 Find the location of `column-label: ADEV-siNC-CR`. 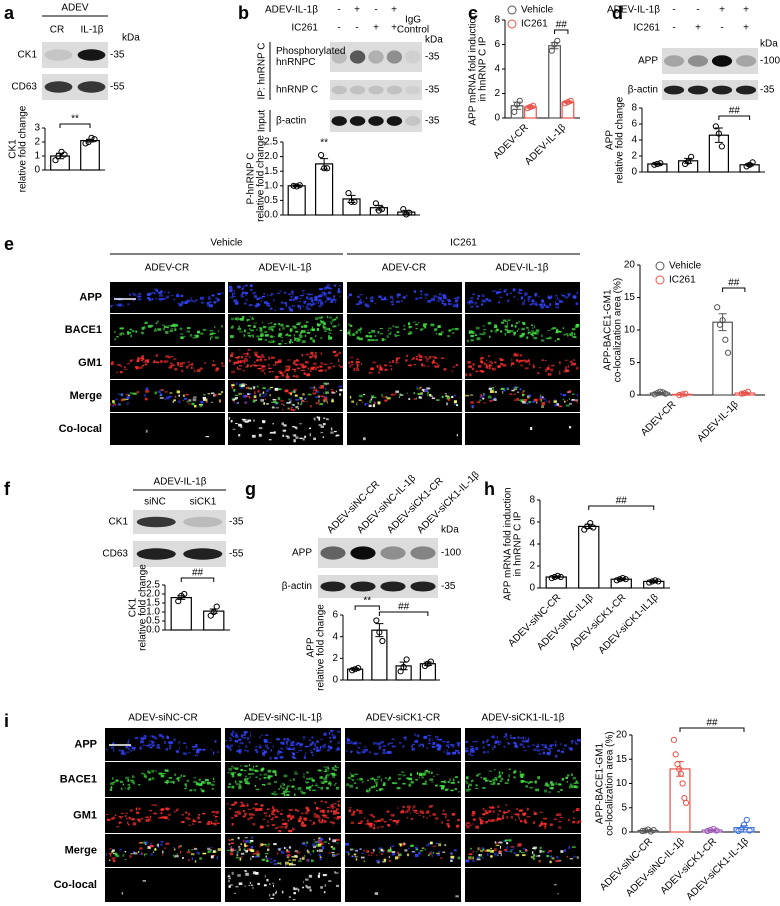

column-label: ADEV-siNC-CR is located at coordinates (162, 718).